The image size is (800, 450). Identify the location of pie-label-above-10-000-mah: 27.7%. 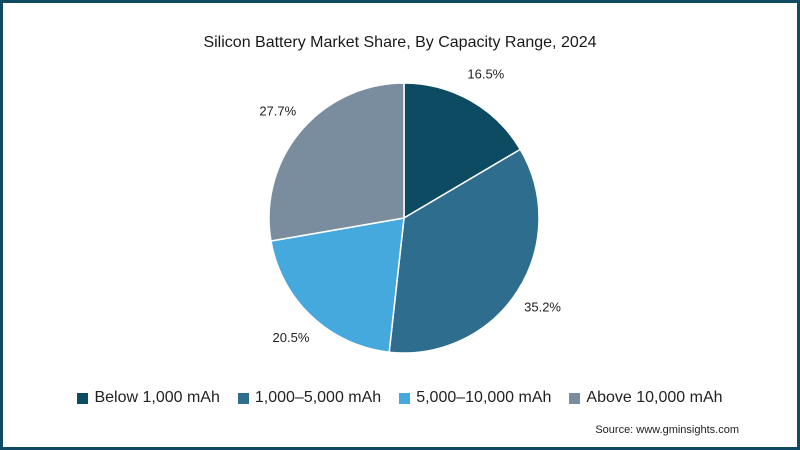
(277, 111).